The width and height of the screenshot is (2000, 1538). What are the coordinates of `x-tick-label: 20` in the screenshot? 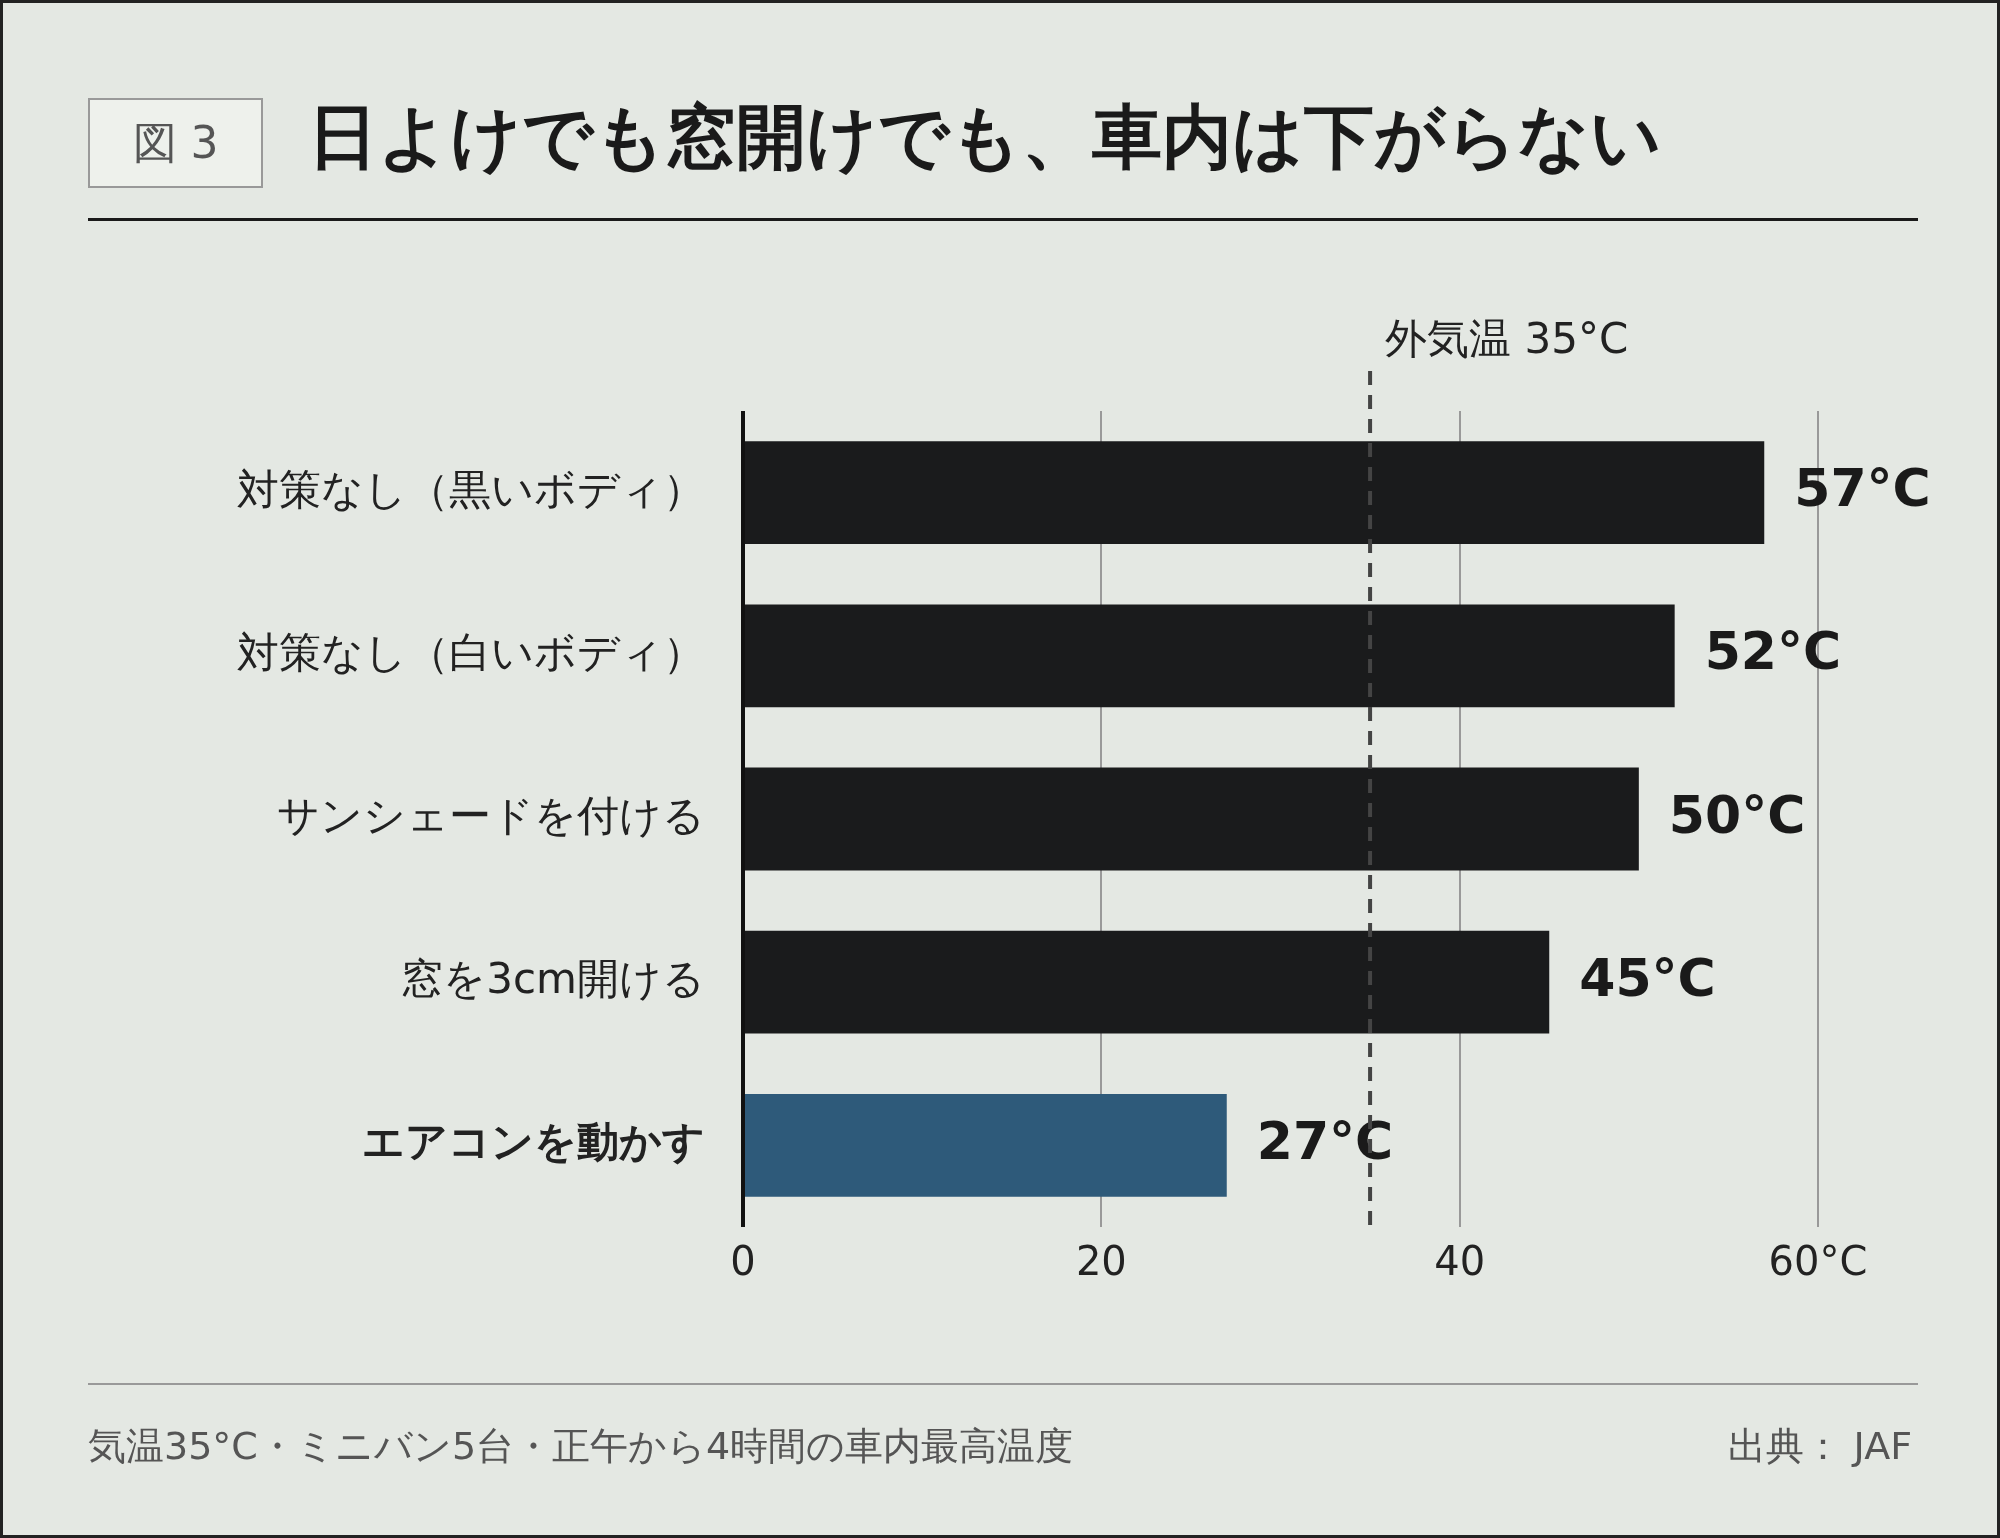 It's located at (1101, 1261).